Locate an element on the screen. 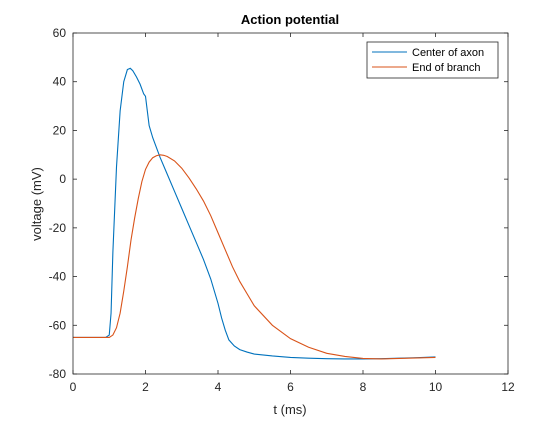  legend-box is located at coordinates (432, 60).